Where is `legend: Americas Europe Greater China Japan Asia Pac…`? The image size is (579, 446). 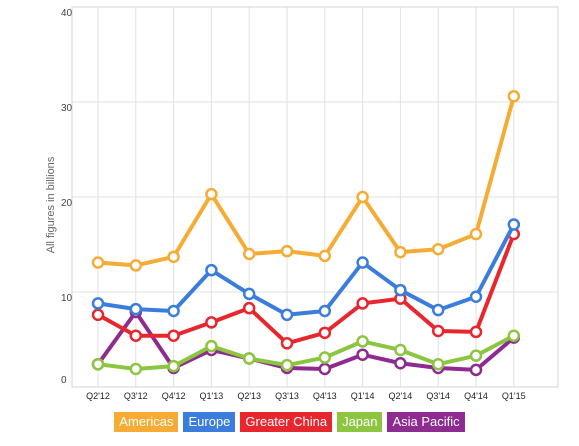
legend: Americas Europe Greater China Japan Asia Pac… is located at coordinates (289, 422).